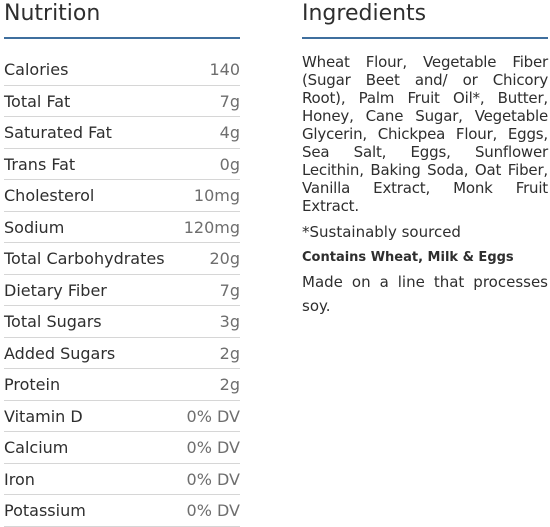 The width and height of the screenshot is (550, 527). What do you see at coordinates (55, 290) in the screenshot?
I see `nutrient-label: Dietary Fiber` at bounding box center [55, 290].